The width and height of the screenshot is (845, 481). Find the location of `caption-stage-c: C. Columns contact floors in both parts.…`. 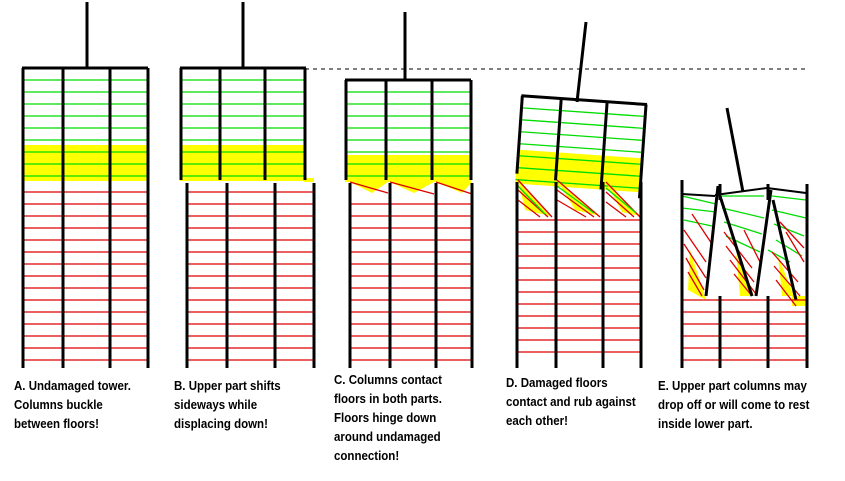

caption-stage-c: C. Columns contact floors in both parts.… is located at coordinates (388, 418).